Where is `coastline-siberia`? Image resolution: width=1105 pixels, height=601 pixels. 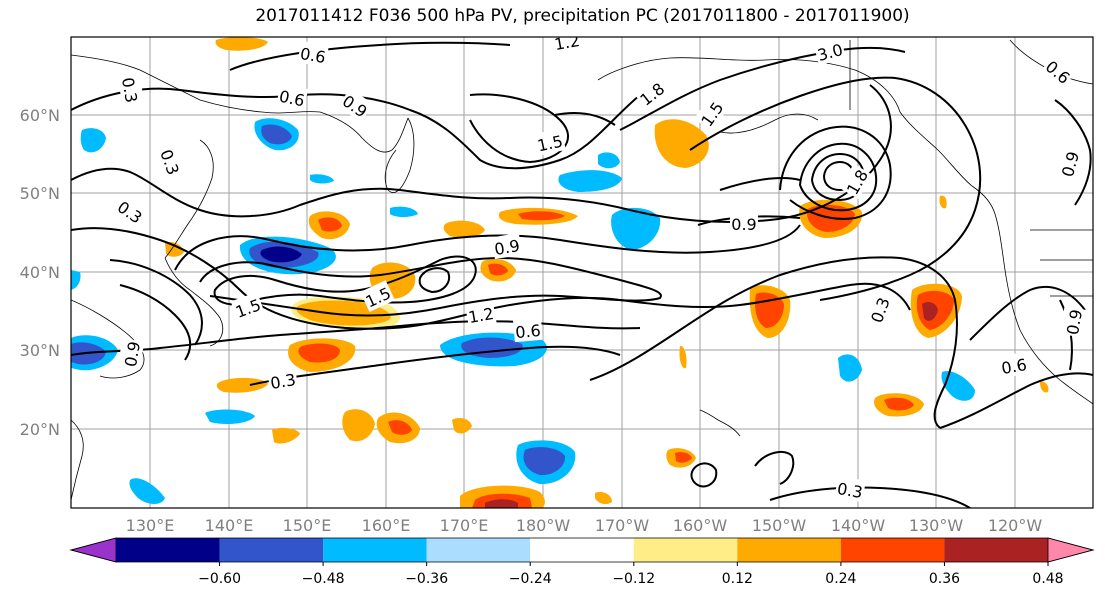
coastline-siberia is located at coordinates (240, 103).